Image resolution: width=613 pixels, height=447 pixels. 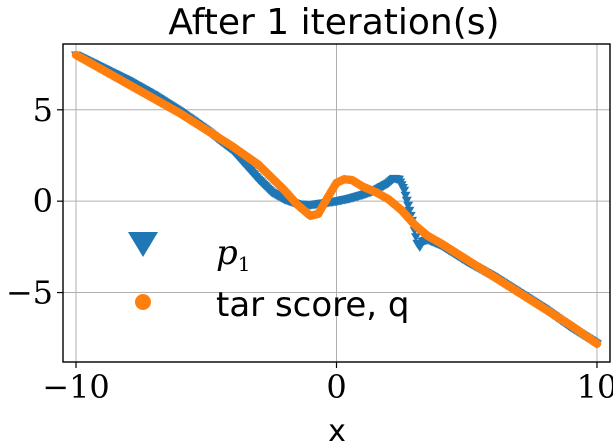 I want to click on chart-title: After 1 iteration(s), so click(x=333, y=22).